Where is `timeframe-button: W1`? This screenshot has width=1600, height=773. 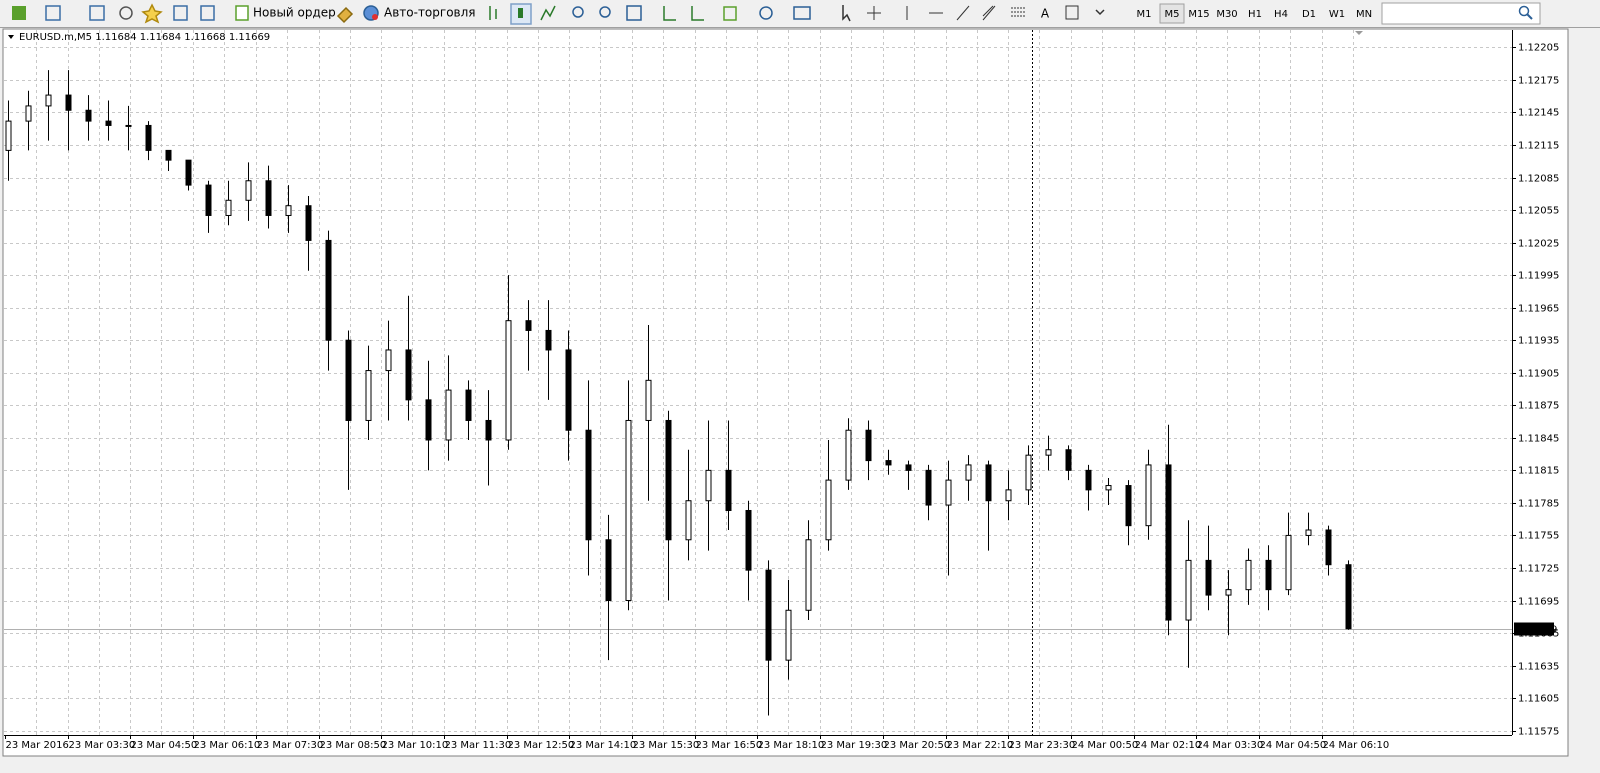
timeframe-button: W1 is located at coordinates (1337, 14).